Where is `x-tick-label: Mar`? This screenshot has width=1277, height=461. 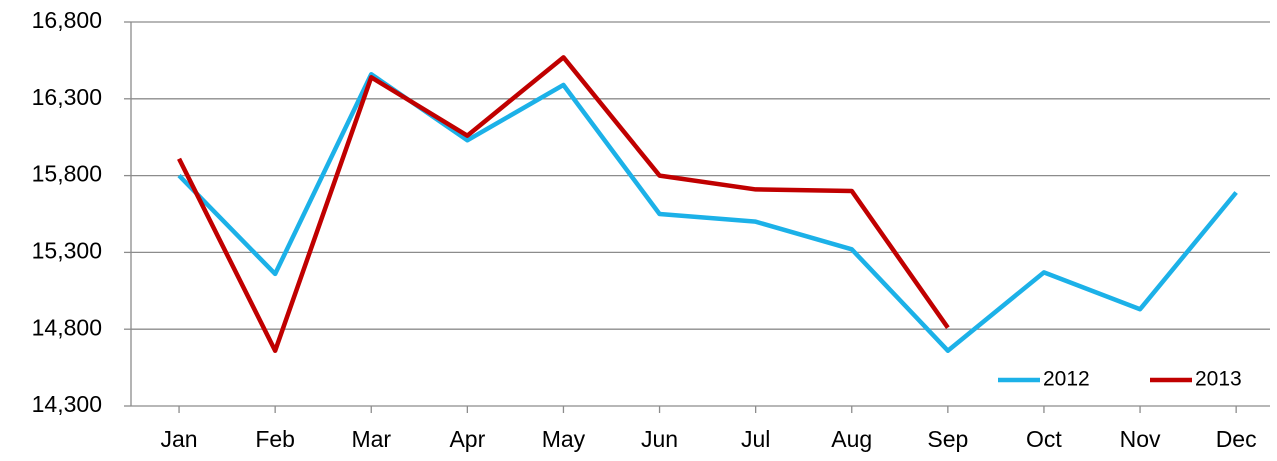
x-tick-label: Mar is located at coordinates (371, 439).